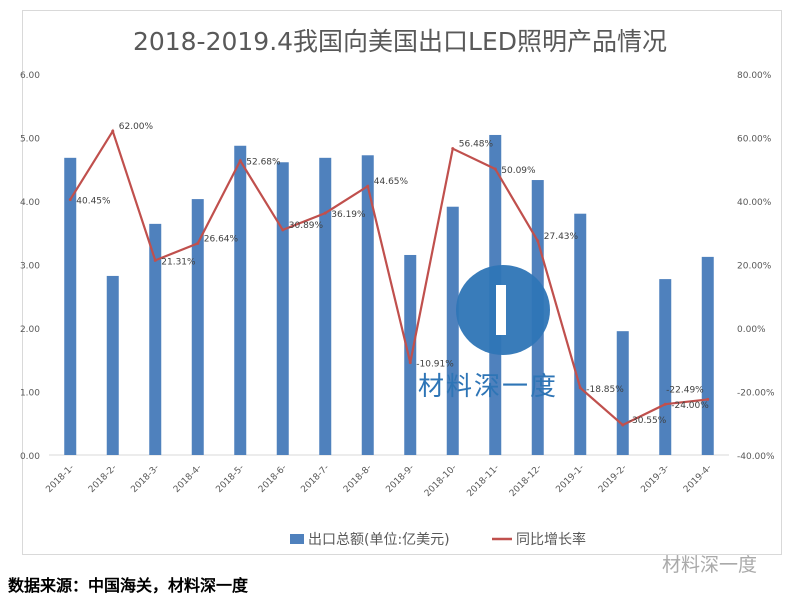 This screenshot has width=800, height=598. Describe the element at coordinates (60, 479) in the screenshot. I see `x-tick-label: 2018-1-` at that location.